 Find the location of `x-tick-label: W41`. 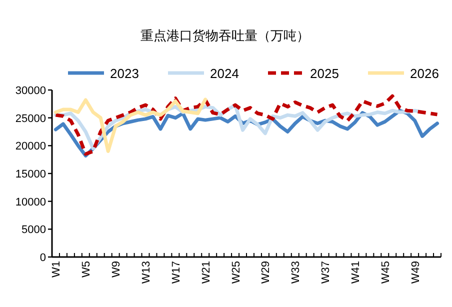

x-tick-label: W41 is located at coordinates (356, 272).